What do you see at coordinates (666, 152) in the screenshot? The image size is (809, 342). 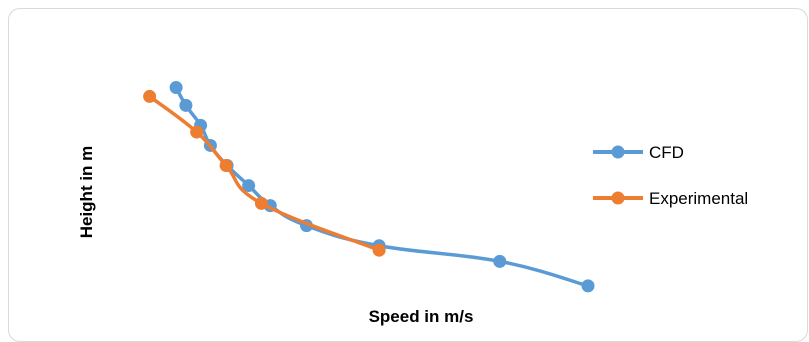 I see `legend-label-cfd: CFD` at bounding box center [666, 152].